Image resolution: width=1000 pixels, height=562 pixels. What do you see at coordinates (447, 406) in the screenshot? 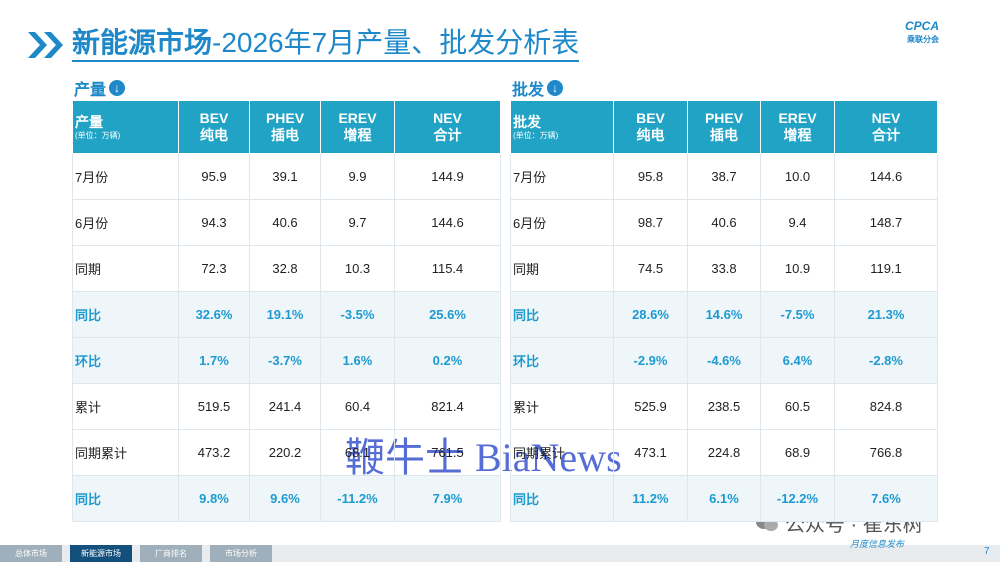
I see `cell: 821.4` at bounding box center [447, 406].